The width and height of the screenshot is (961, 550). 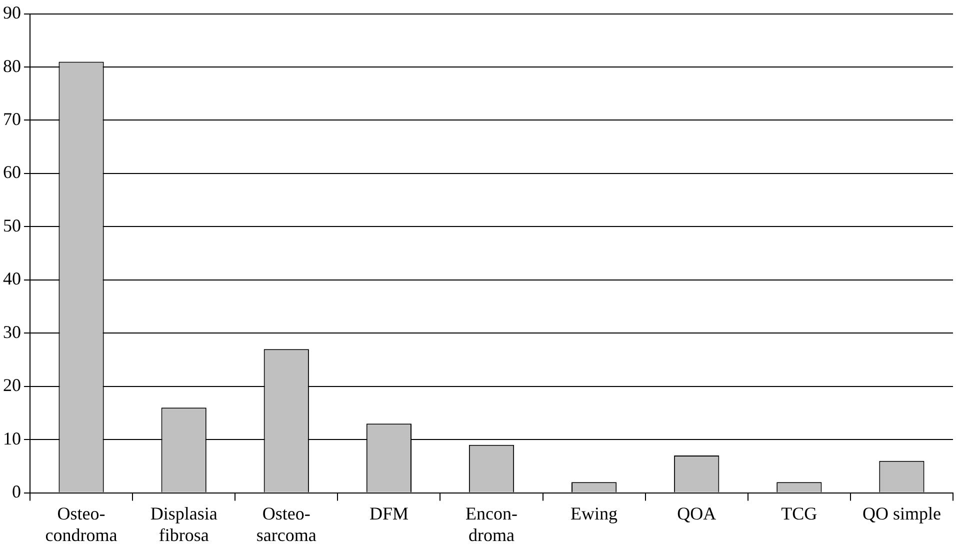 I want to click on y-tick-label: 70, so click(x=12, y=118).